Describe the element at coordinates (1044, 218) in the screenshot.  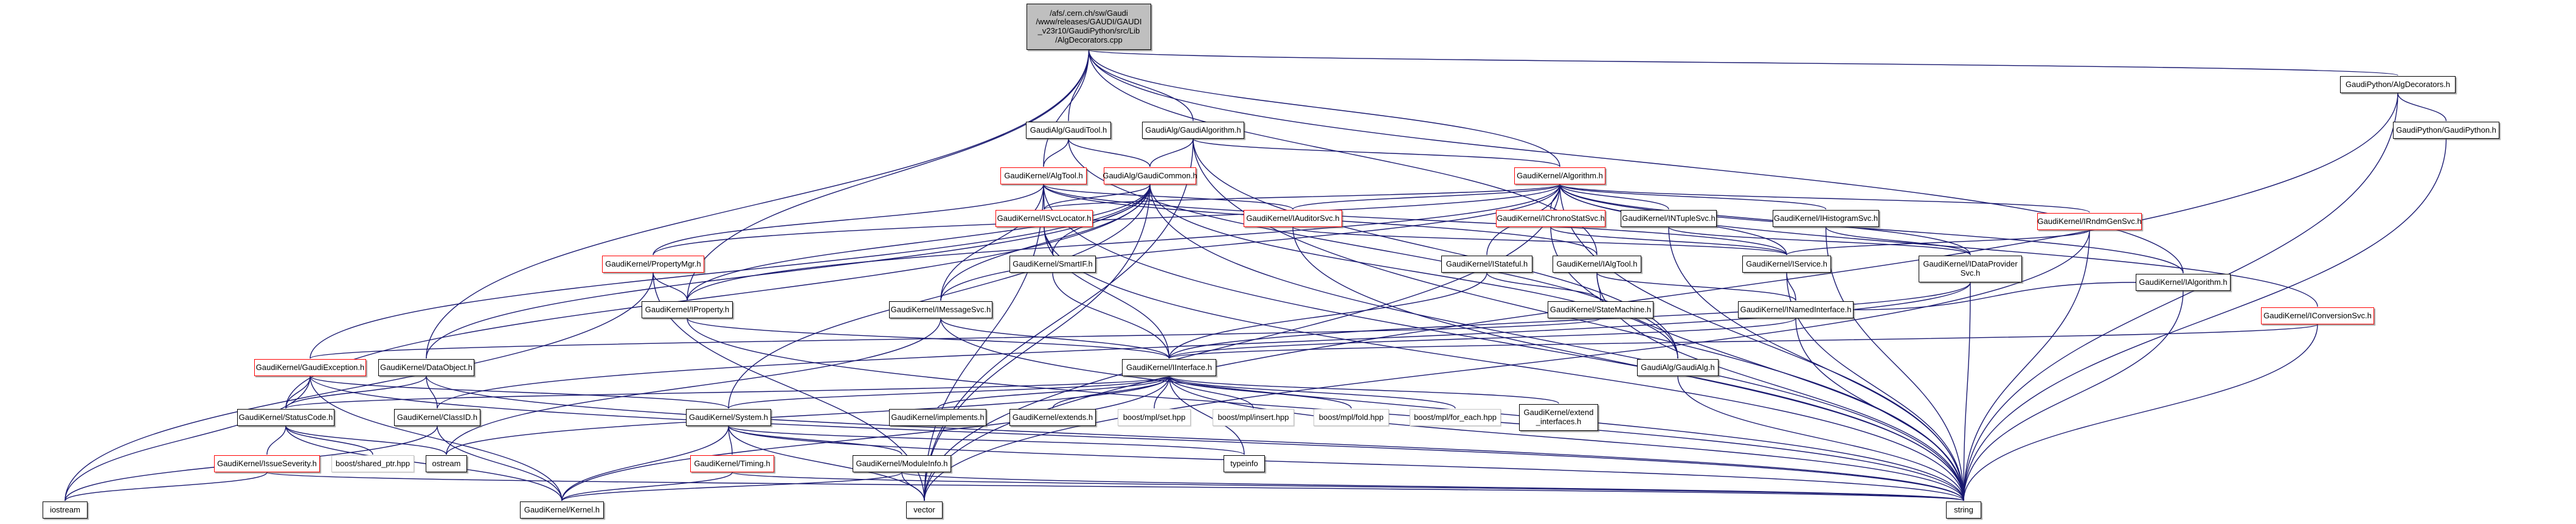
I see `node-isvclocator: GaudiKernel/ISvcLocator.h` at that location.